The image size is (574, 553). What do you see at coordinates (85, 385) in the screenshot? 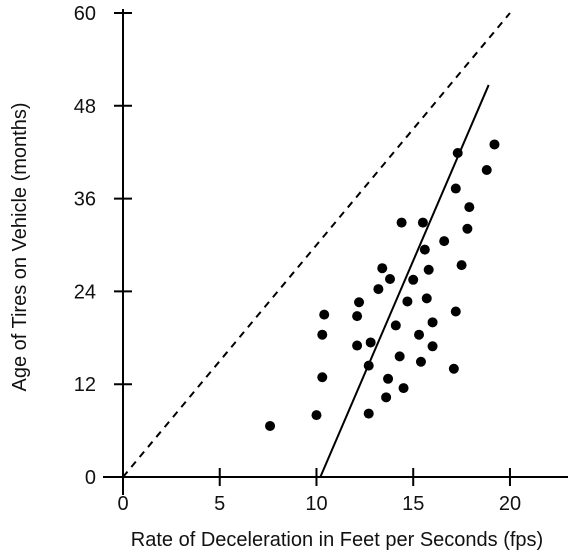
I see `y-tick-label: 12` at bounding box center [85, 385].